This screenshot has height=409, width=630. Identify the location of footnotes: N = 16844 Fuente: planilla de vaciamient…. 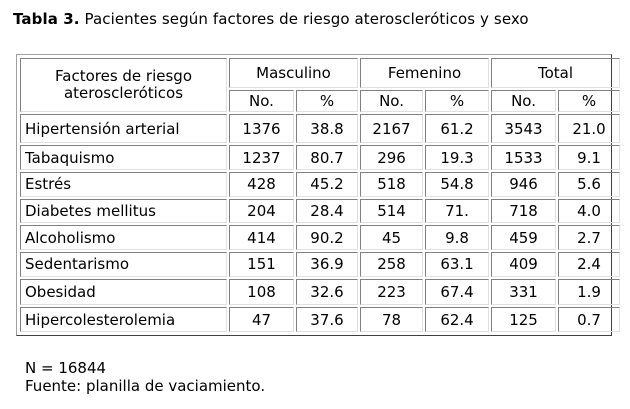
(145, 377).